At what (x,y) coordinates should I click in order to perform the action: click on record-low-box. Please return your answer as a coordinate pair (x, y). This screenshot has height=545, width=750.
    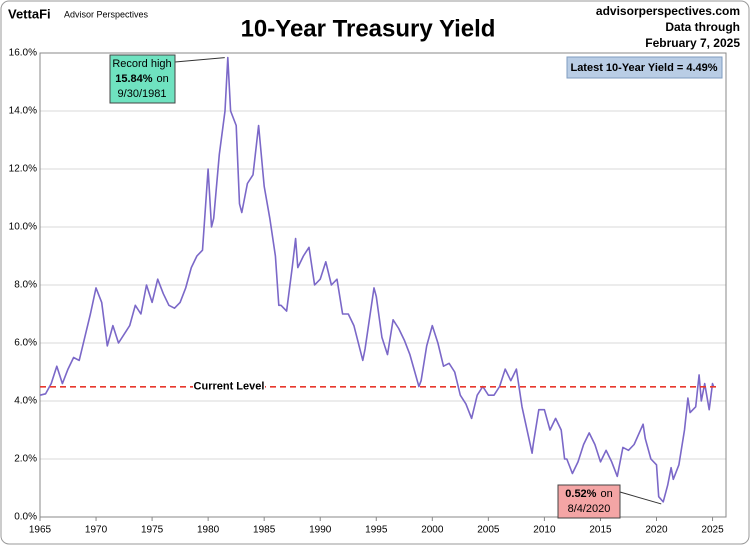
    Looking at the image, I should click on (589, 501).